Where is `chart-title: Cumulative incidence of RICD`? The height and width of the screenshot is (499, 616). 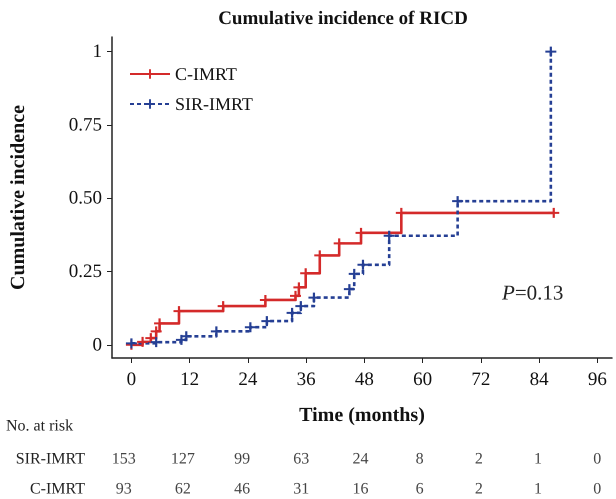 chart-title: Cumulative incidence of RICD is located at coordinates (343, 18).